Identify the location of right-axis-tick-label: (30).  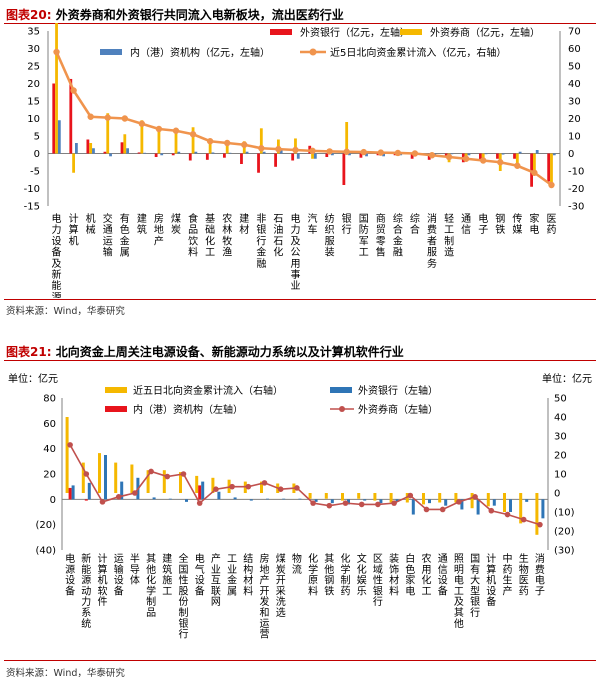
(564, 551).